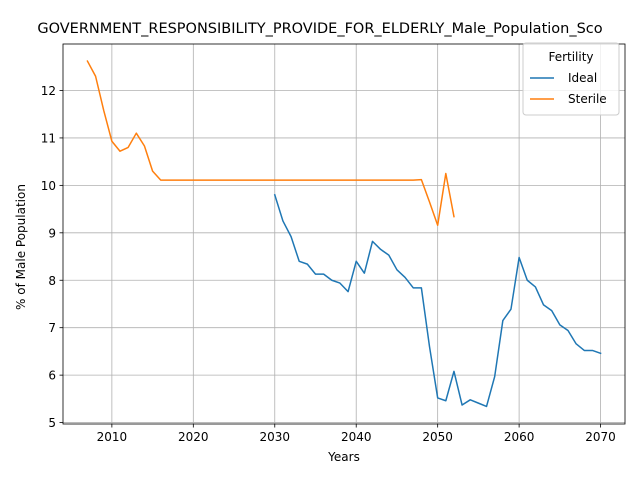 The height and width of the screenshot is (480, 640). I want to click on y-tick-label: 10, so click(48, 186).